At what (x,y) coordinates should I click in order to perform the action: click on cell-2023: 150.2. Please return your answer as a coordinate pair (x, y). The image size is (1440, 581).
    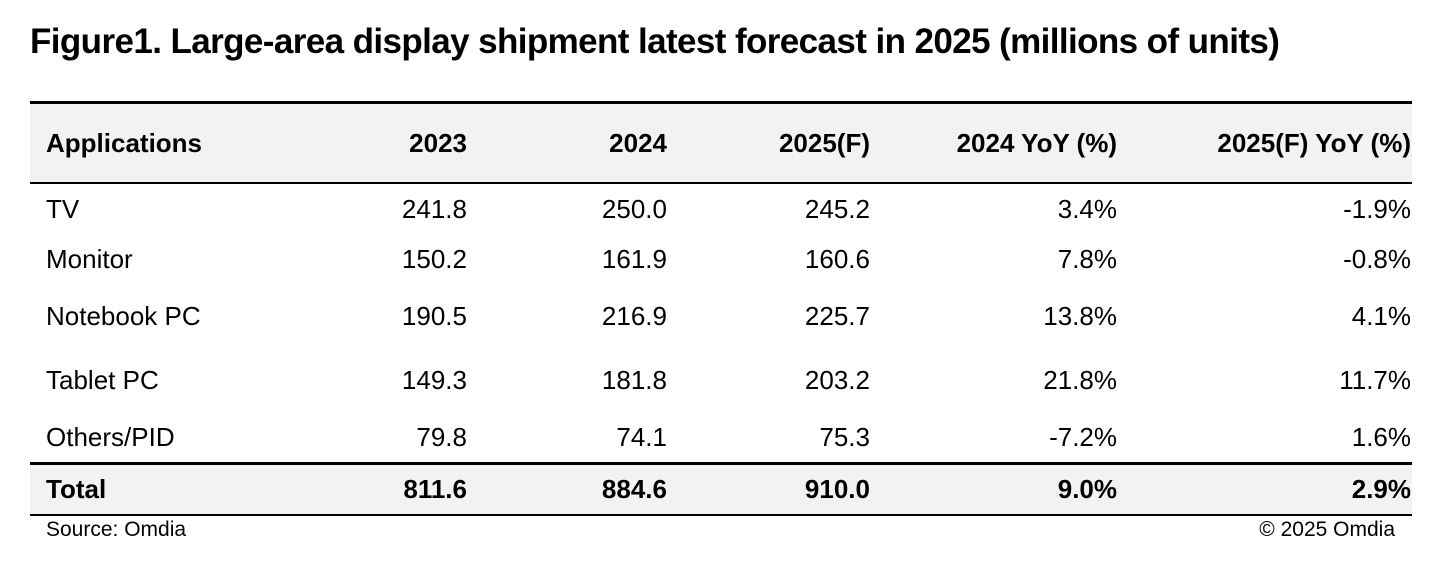
    Looking at the image, I should click on (434, 258).